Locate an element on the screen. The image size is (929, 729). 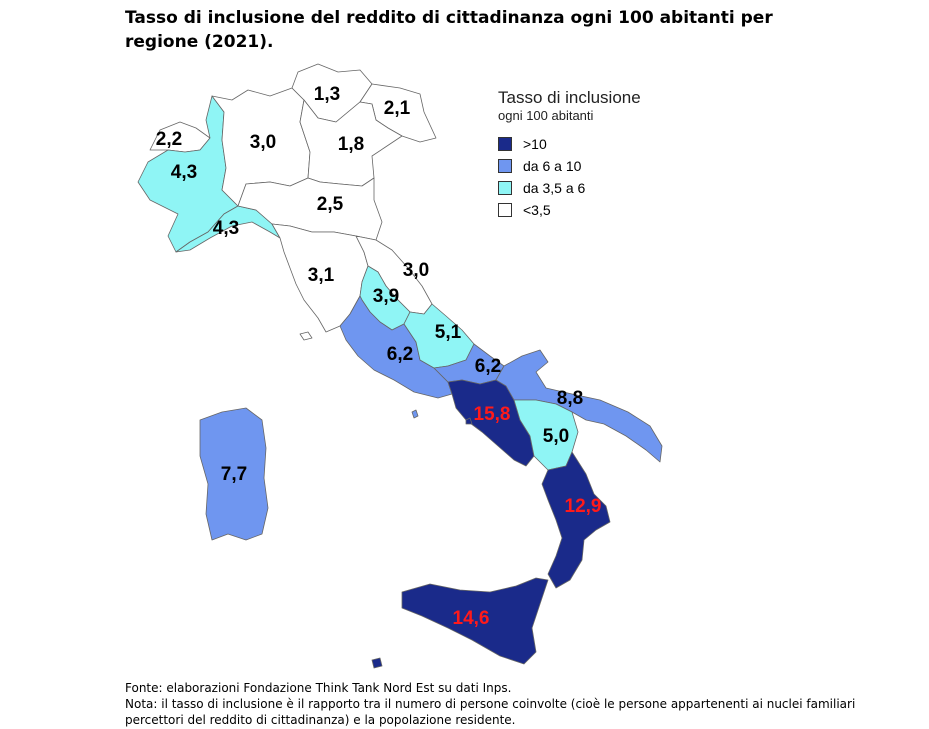
legend-item: <3,5 is located at coordinates (569, 210).